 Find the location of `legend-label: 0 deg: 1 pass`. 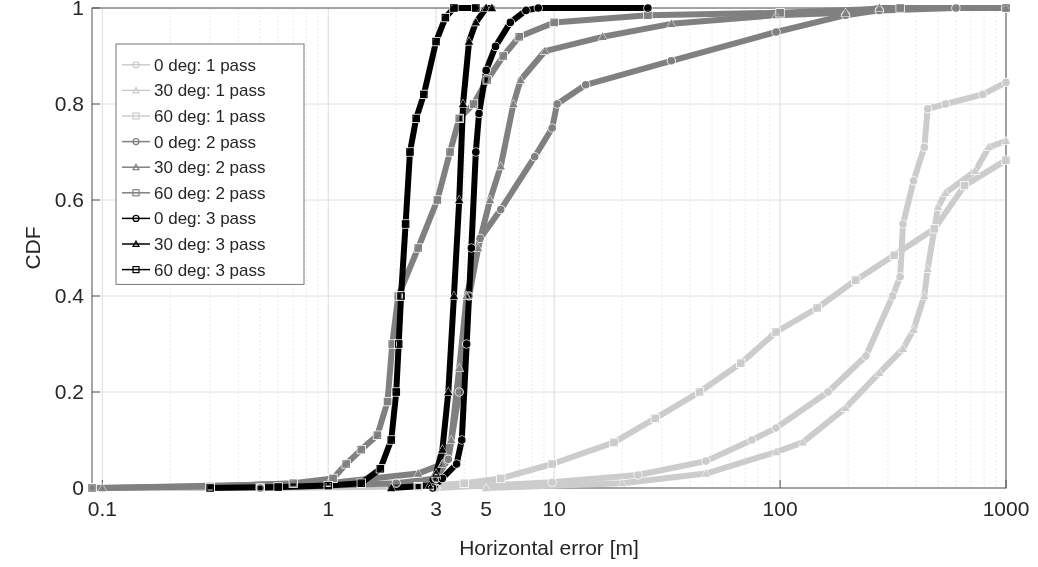

legend-label: 0 deg: 1 pass is located at coordinates (205, 65).